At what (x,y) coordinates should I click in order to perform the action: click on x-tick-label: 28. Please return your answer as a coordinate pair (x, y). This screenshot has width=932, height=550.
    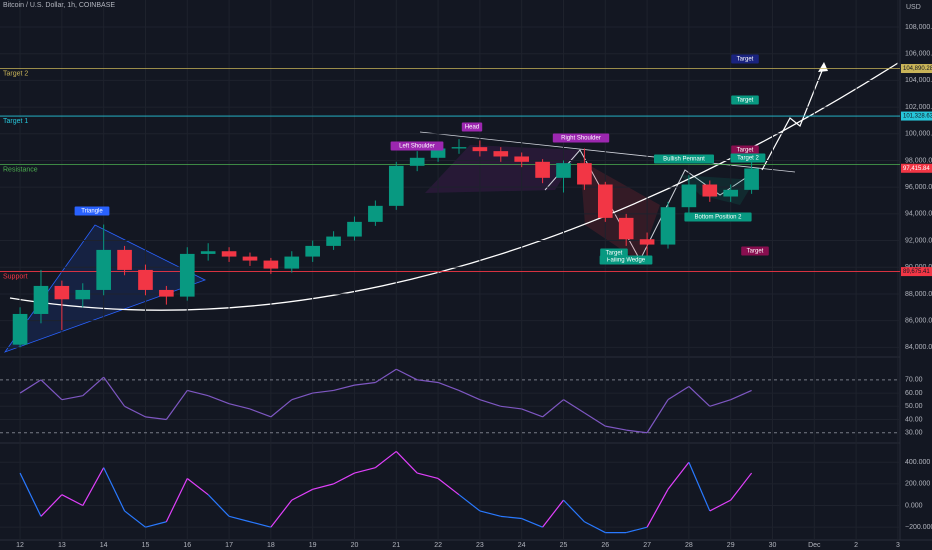
    Looking at the image, I should click on (689, 545).